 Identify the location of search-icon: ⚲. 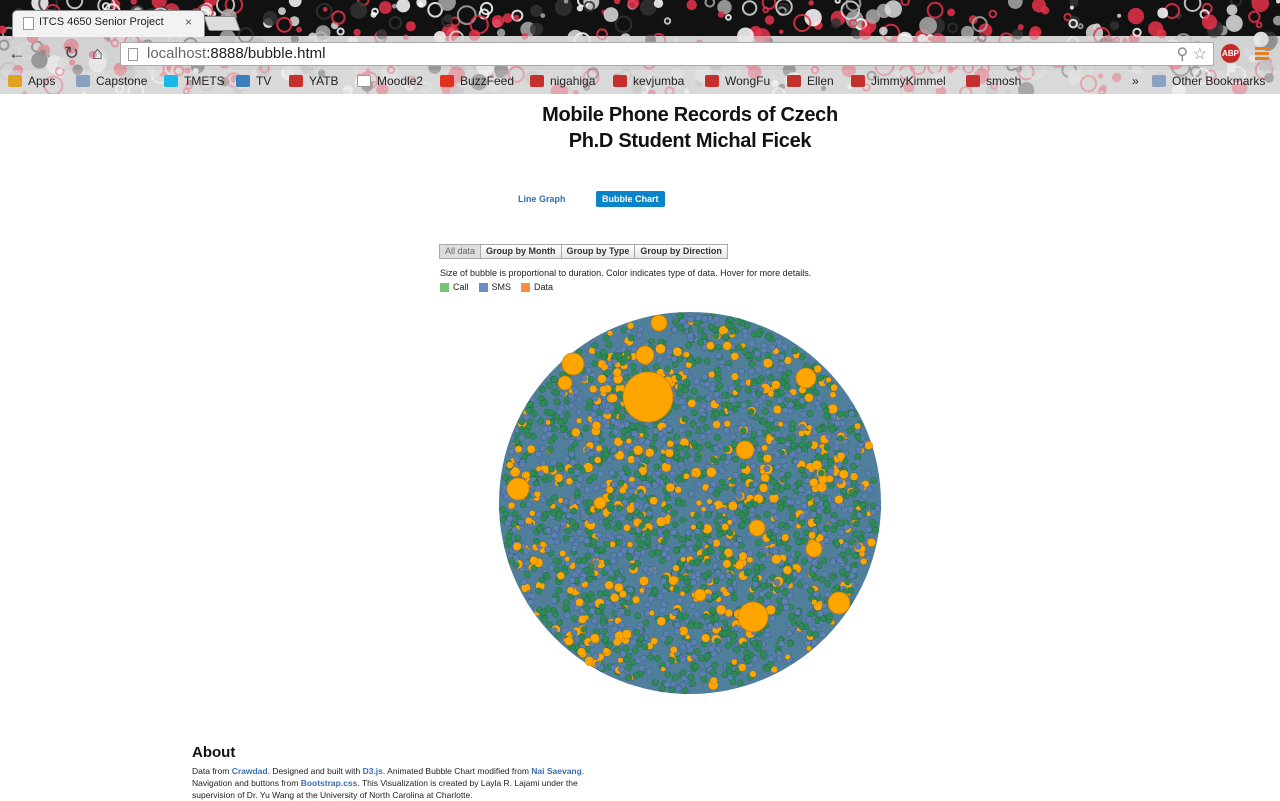
(1182, 54).